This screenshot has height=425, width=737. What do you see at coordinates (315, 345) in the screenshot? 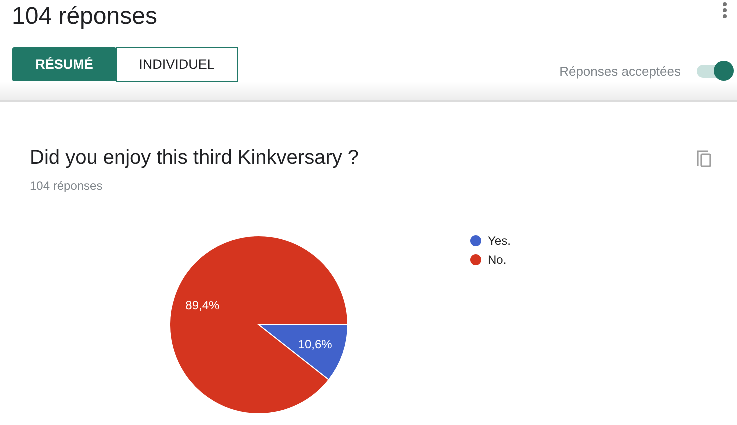
I see `data-label: 10,6%` at bounding box center [315, 345].